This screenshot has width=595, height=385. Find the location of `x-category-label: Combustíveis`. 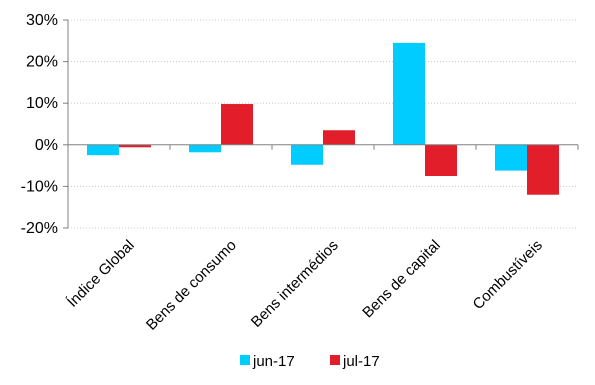

x-category-label: Combustíveis is located at coordinates (508, 275).